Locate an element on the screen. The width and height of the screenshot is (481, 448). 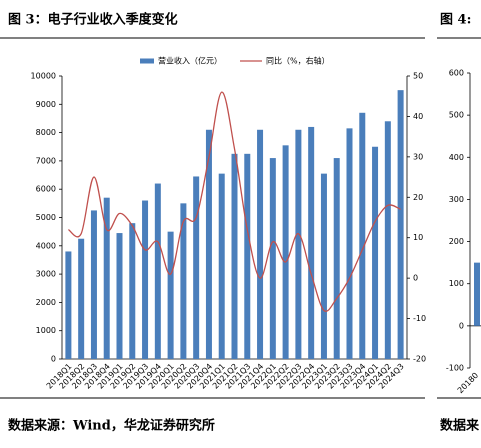
y-tick-label: 3000 is located at coordinates (46, 274).